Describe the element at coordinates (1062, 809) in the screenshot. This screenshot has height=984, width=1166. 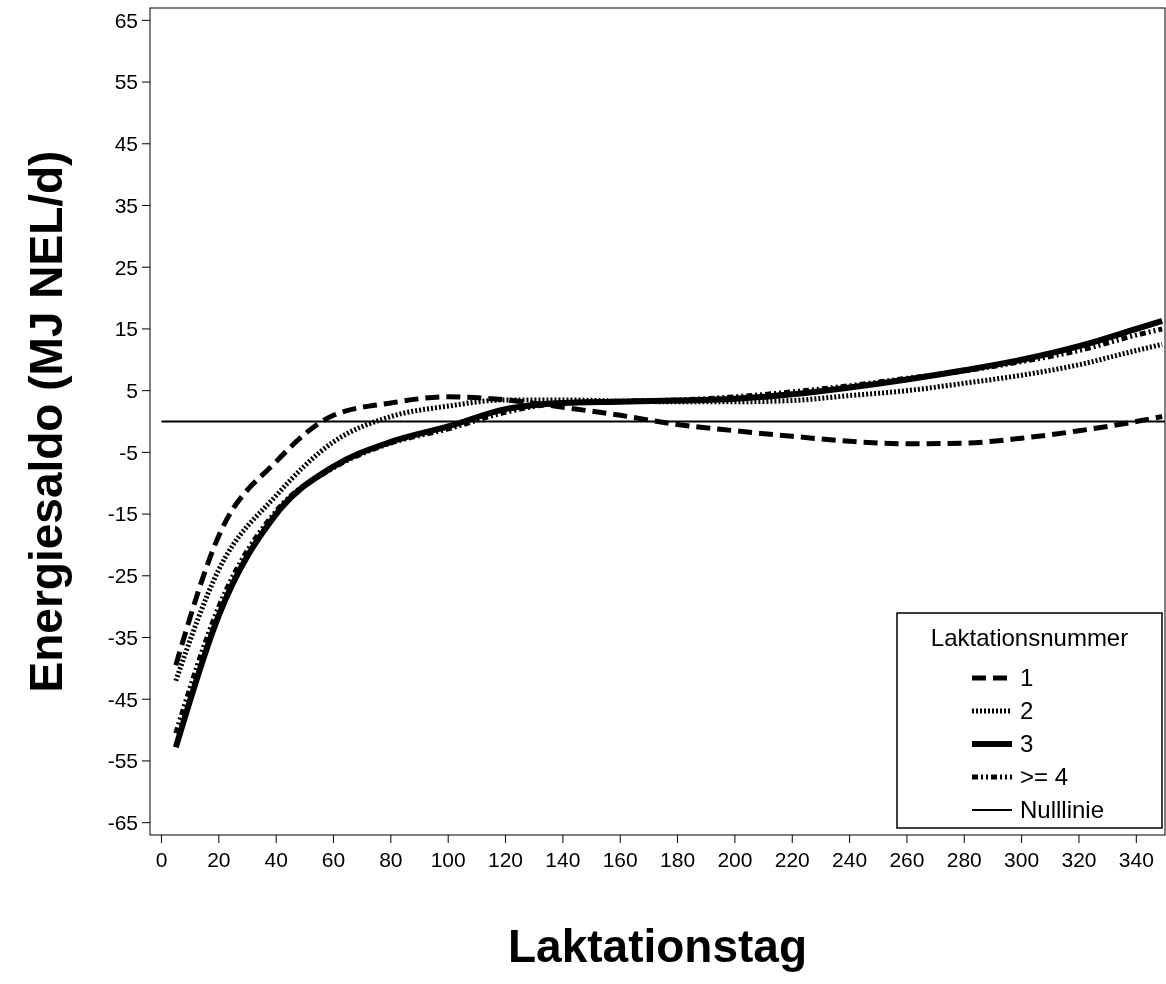
I see `legend-label: Nulllinie` at that location.